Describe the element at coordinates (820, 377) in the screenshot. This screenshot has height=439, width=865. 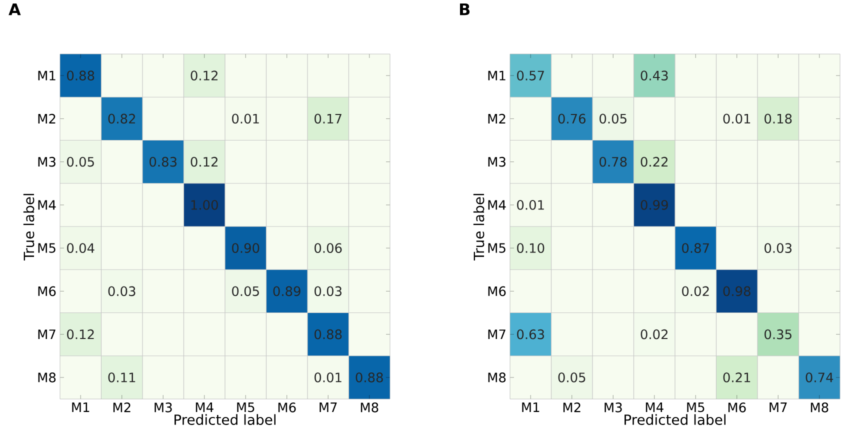
I see `data-label: 0.74` at that location.